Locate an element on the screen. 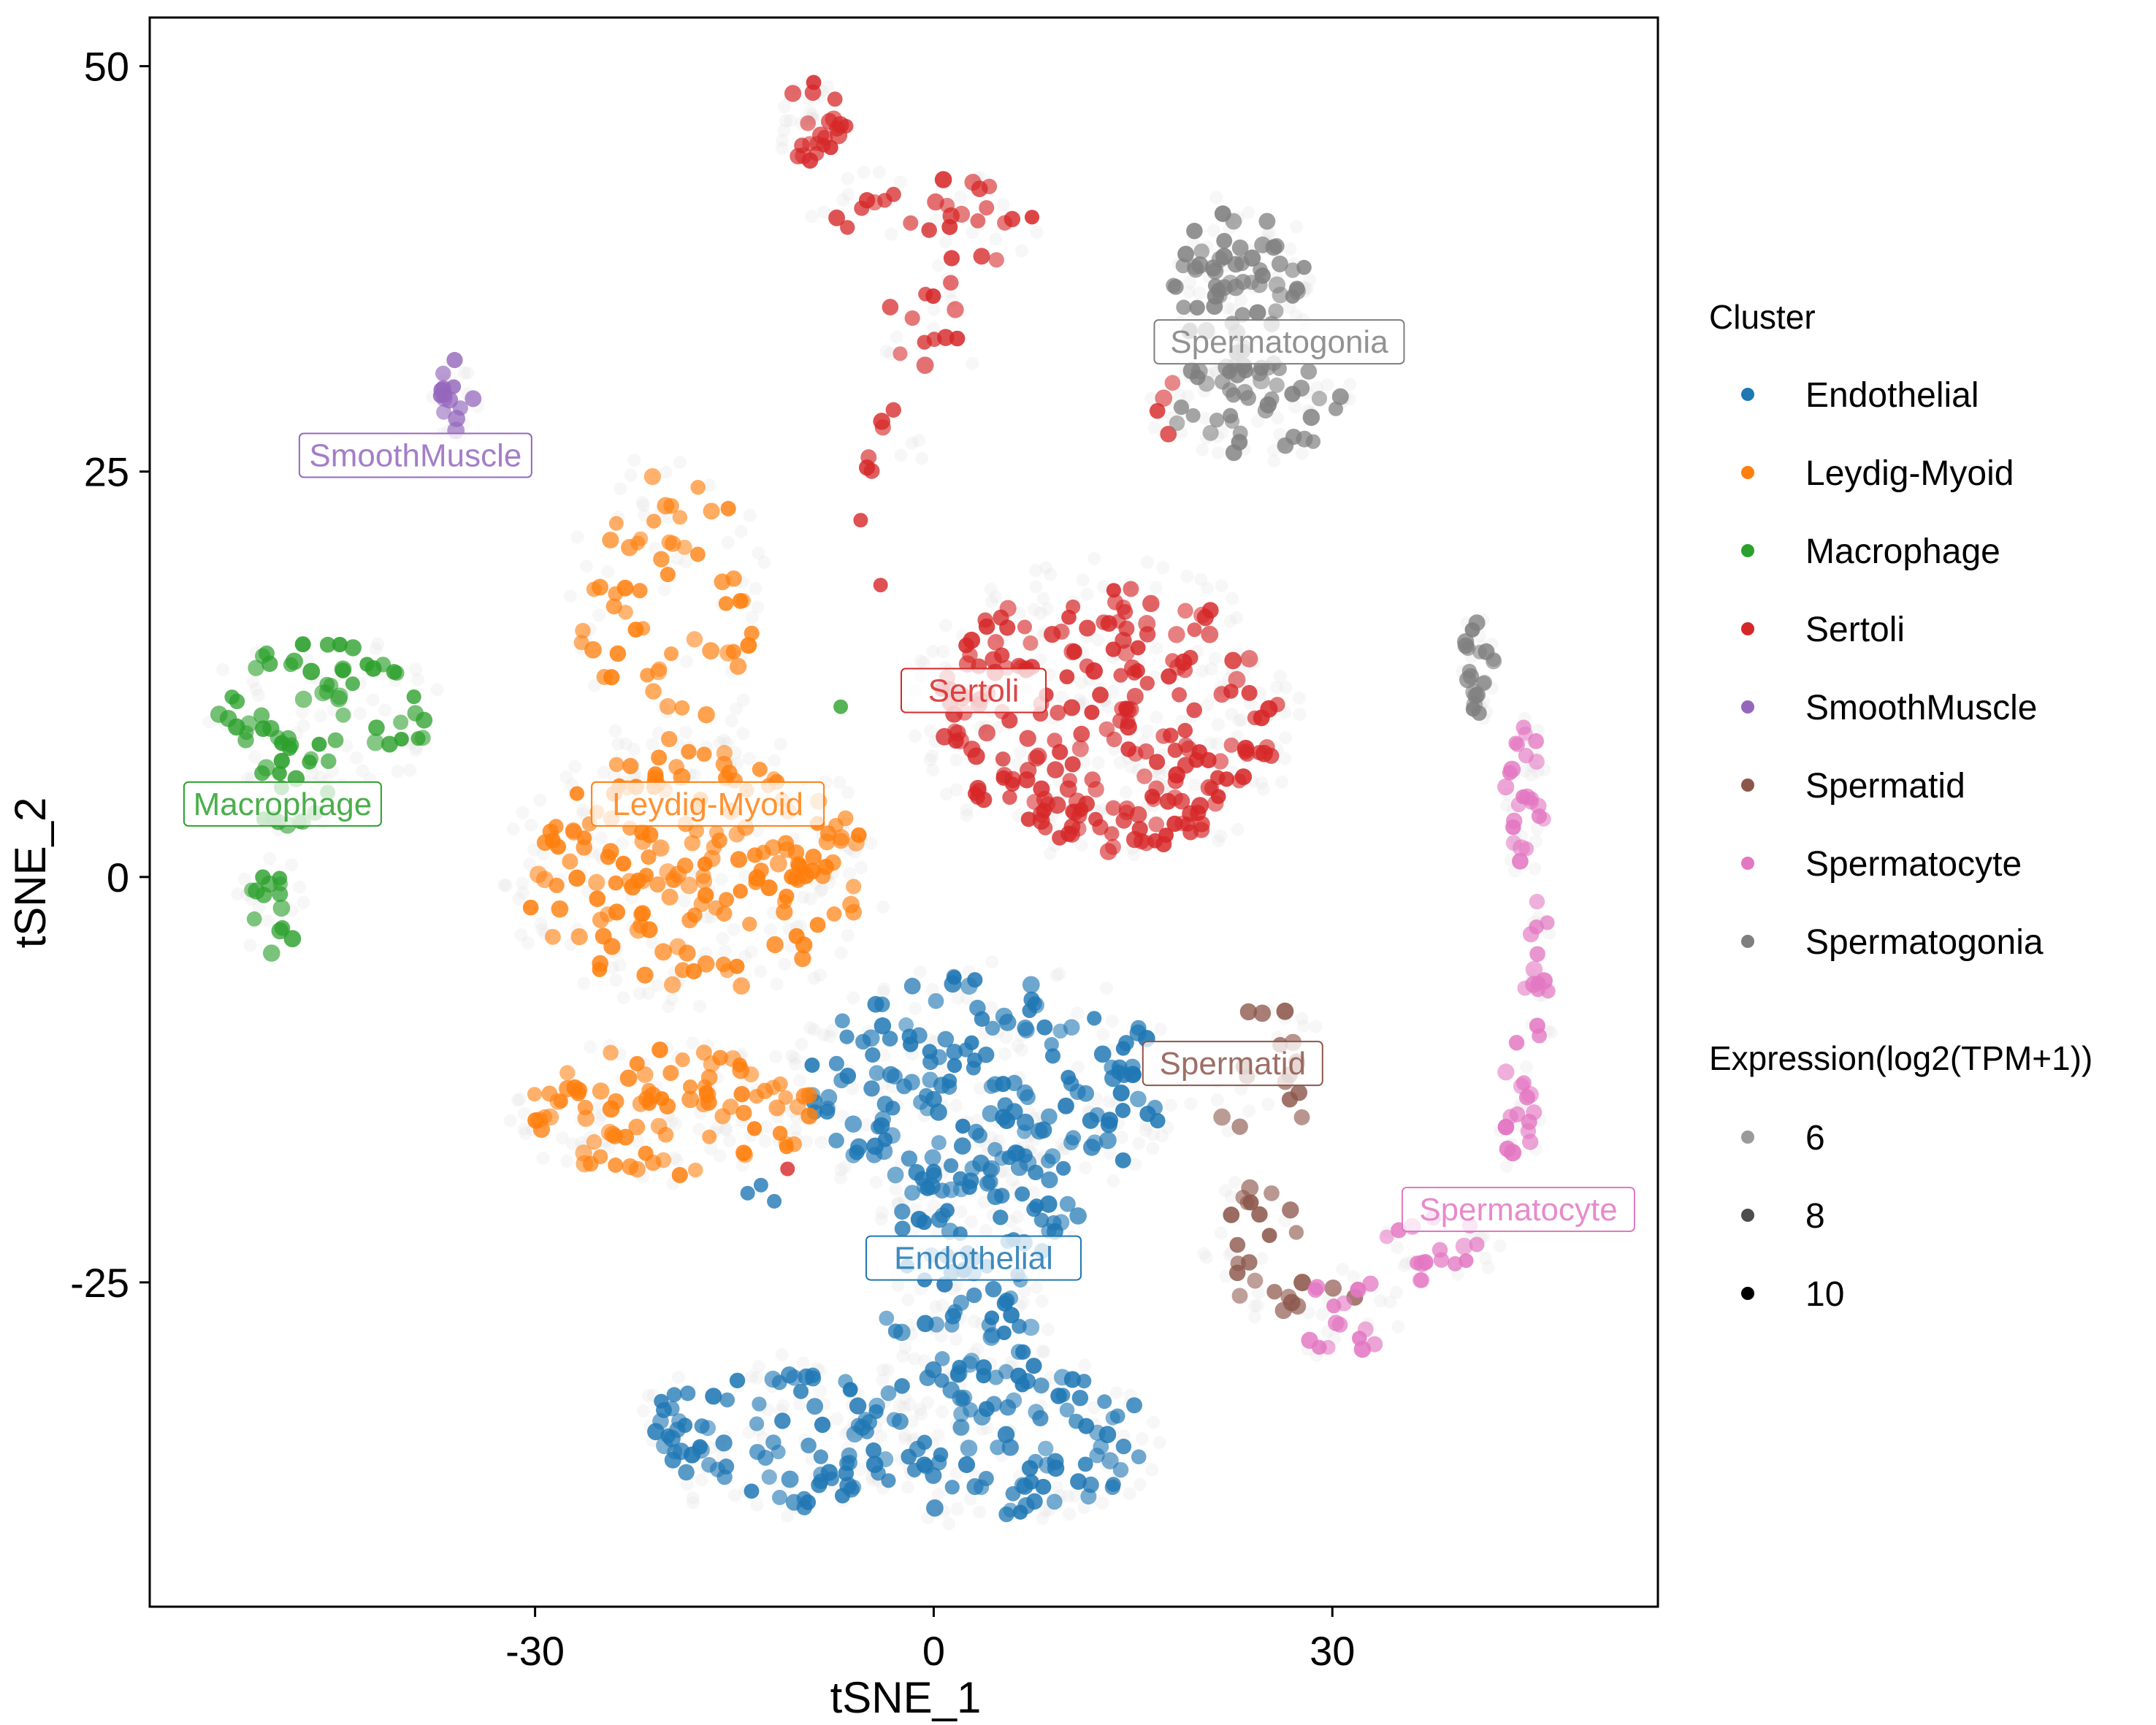 This screenshot has height=1725, width=2156. legend-item-label: Spermatocyte is located at coordinates (1914, 864).